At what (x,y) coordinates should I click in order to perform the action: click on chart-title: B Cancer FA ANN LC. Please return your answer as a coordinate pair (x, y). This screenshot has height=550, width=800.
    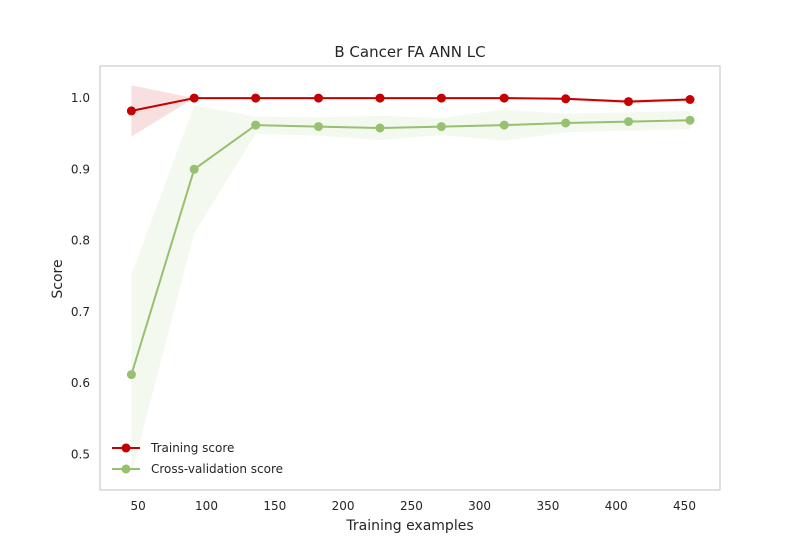
    Looking at the image, I should click on (409, 52).